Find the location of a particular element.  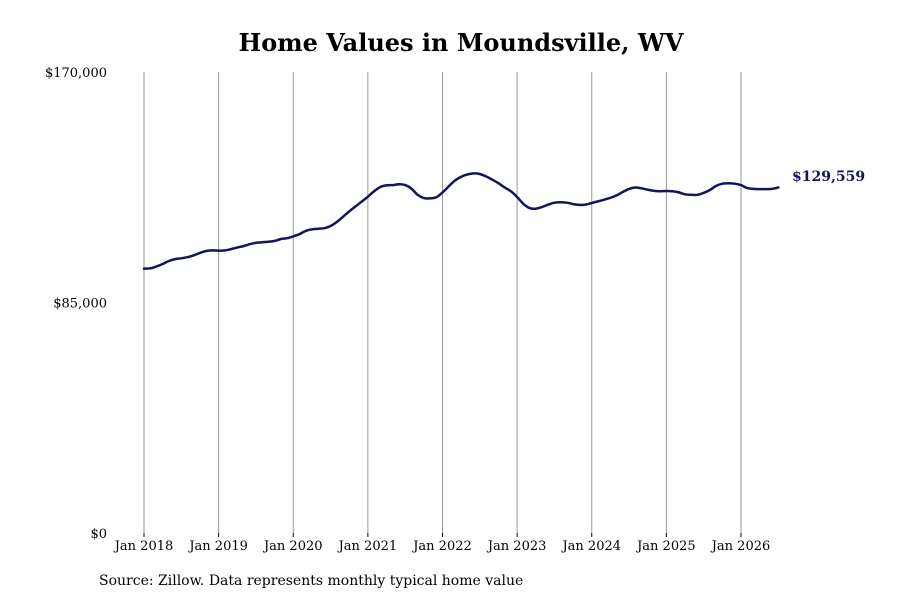

series-line is located at coordinates (461, 221).